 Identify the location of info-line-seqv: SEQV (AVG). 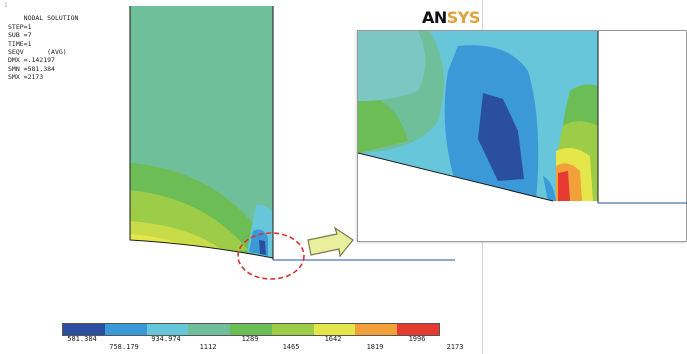
(37, 52).